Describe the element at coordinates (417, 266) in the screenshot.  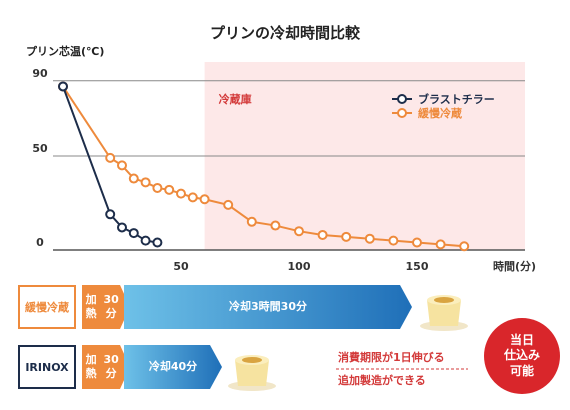
I see `x-tick-label: 150` at that location.